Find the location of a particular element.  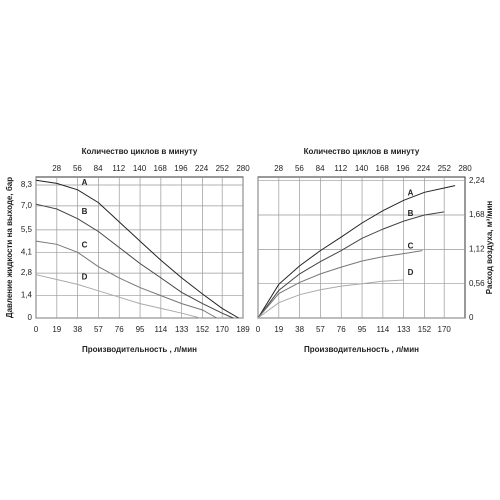

y-tick-label: 8,3 is located at coordinates (27, 184).